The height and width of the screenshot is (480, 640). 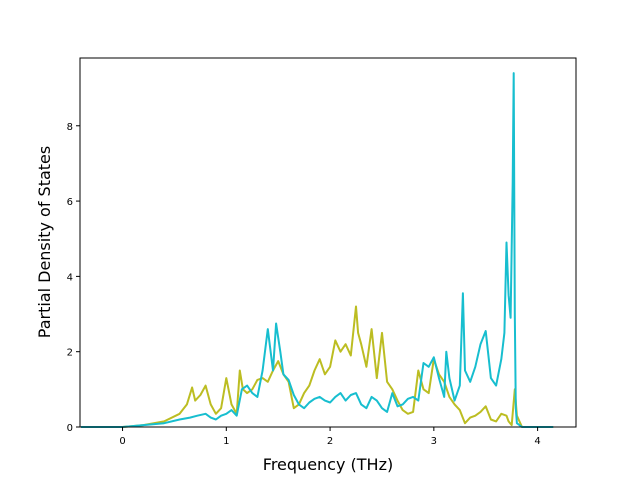 I want to click on x-axis-ticks: 0 1 2 3 4, so click(x=330, y=437).